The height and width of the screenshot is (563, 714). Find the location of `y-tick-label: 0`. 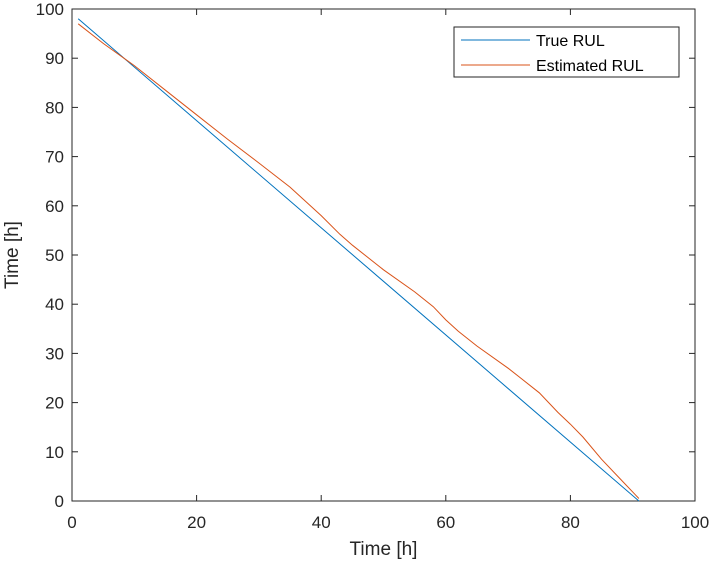

y-tick-label: 0 is located at coordinates (59, 501).